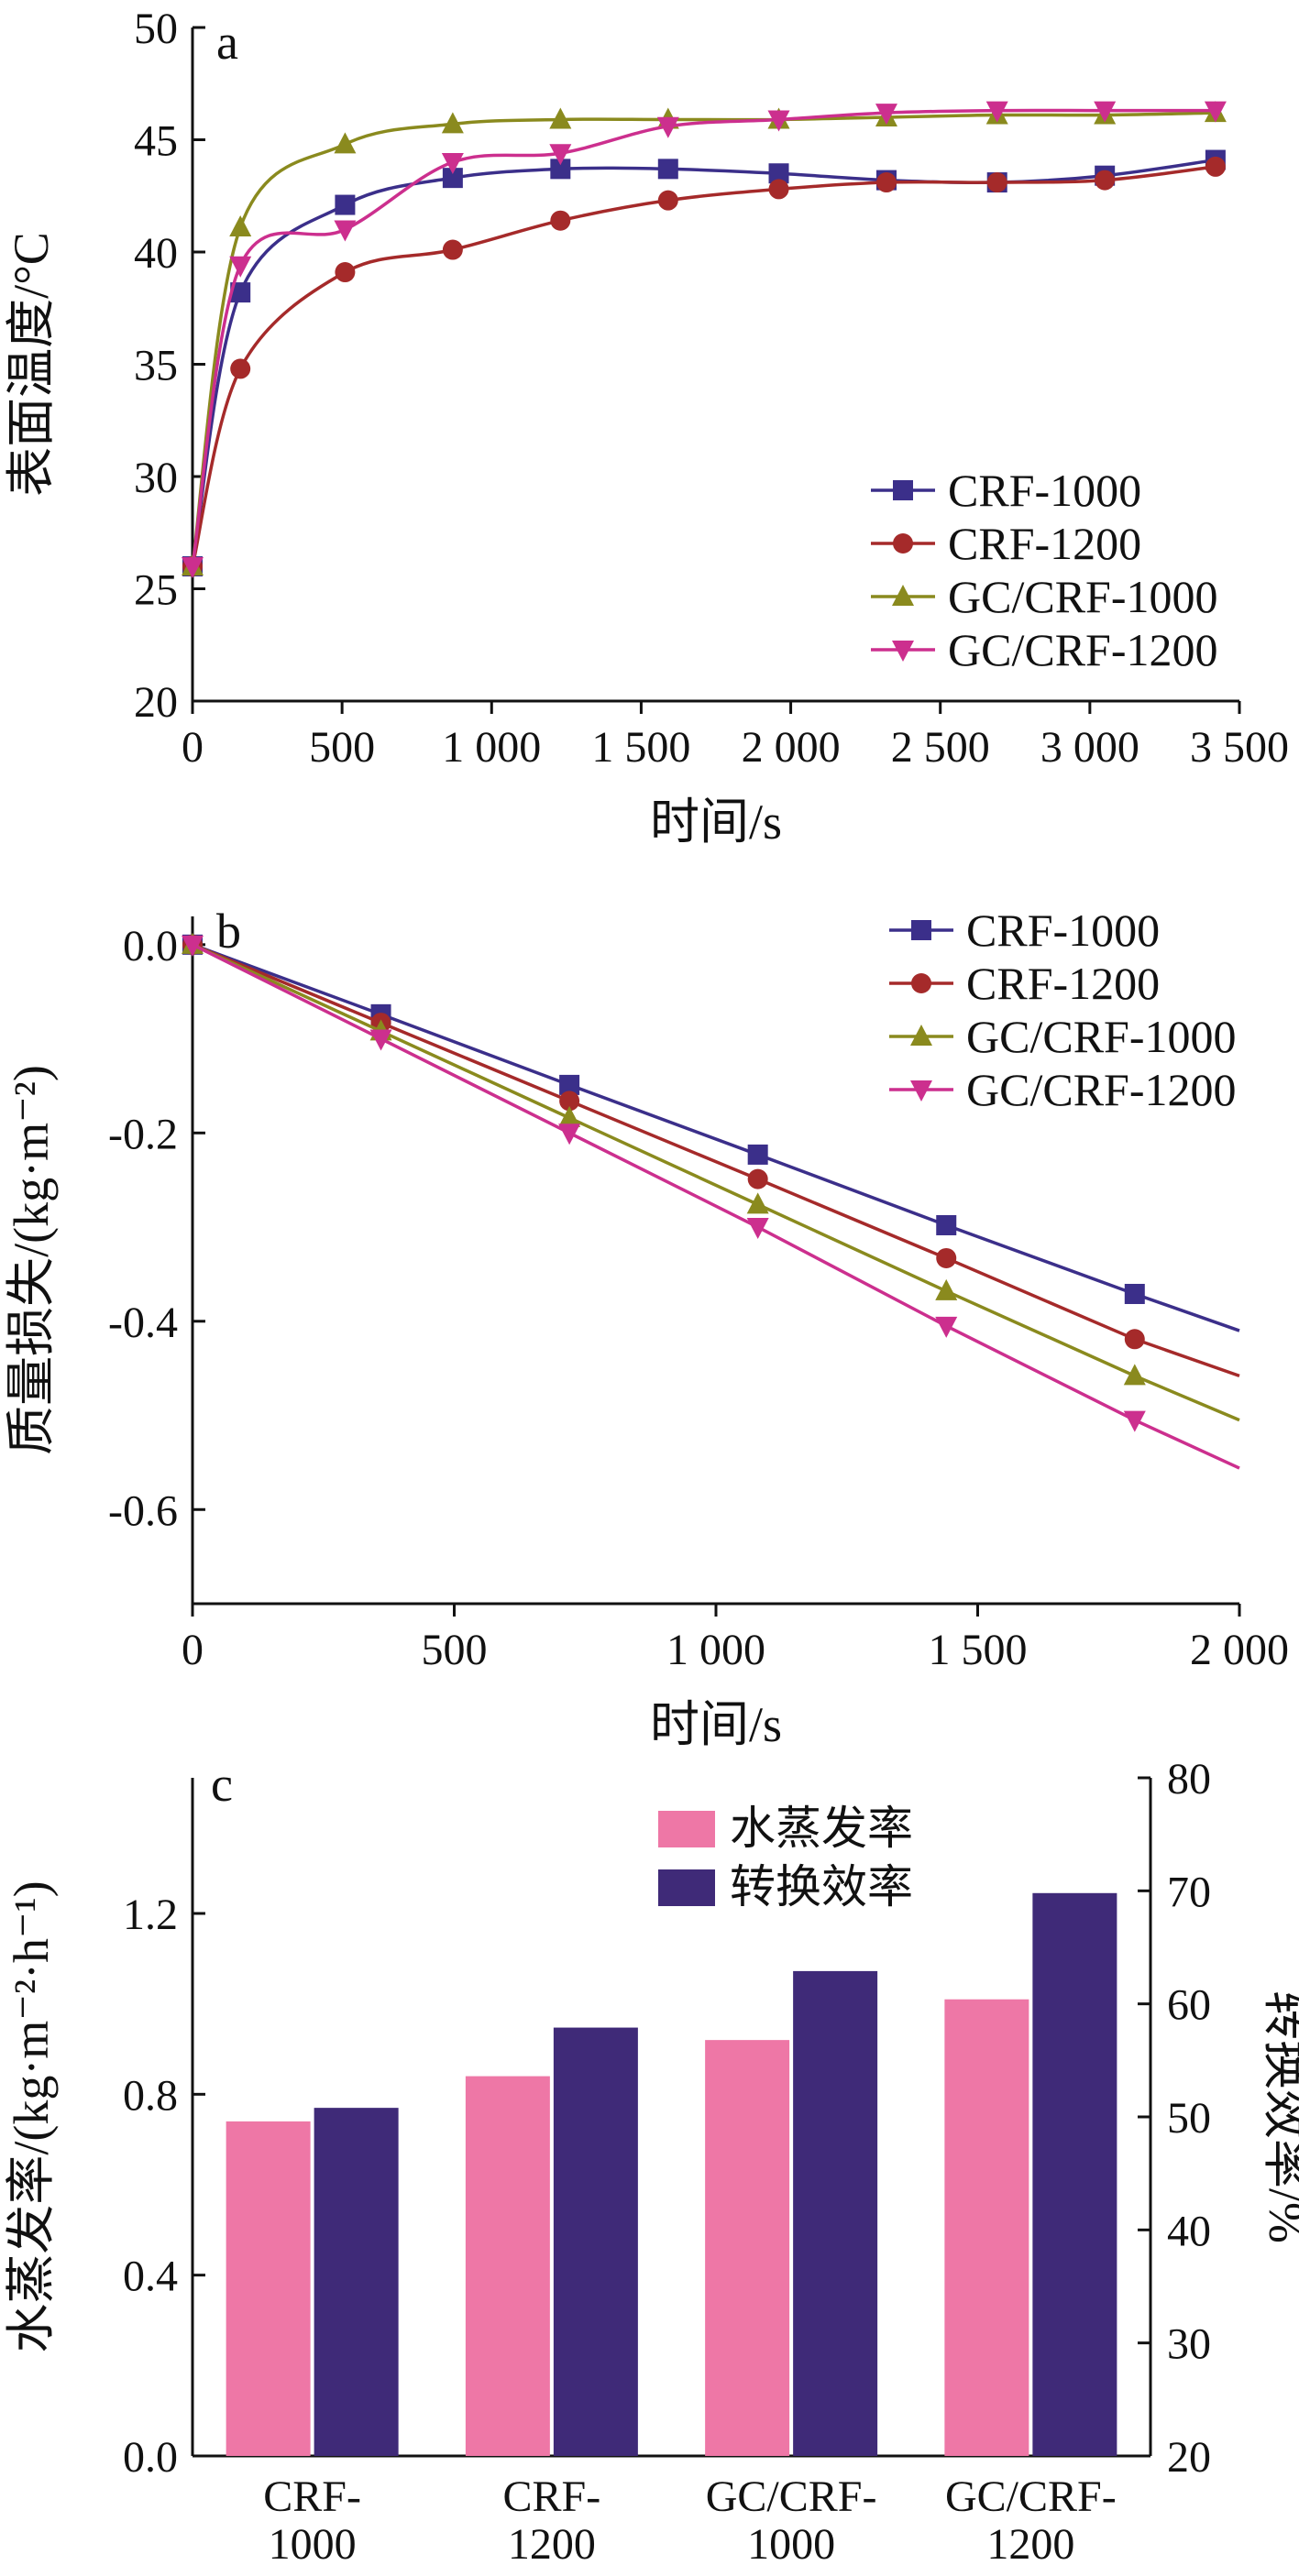 Image resolution: width=1299 pixels, height=2576 pixels. I want to click on legend-label: CRF-1200, so click(1044, 543).